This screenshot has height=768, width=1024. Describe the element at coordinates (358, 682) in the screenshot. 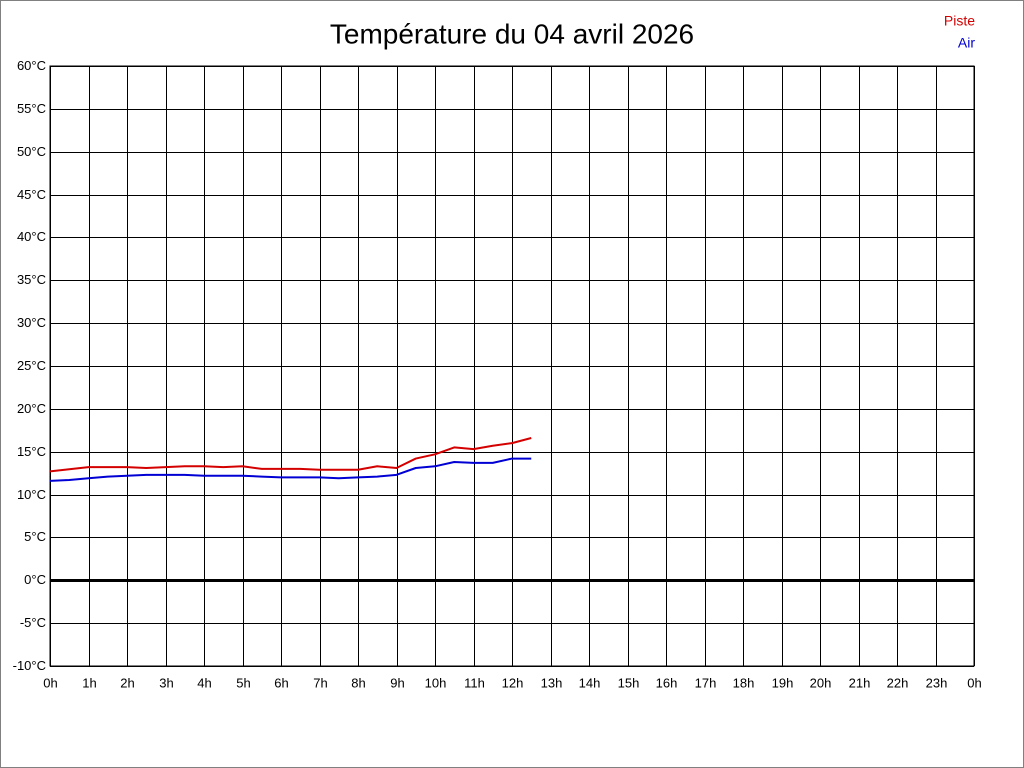

I see `x-tick-label: 8h` at that location.